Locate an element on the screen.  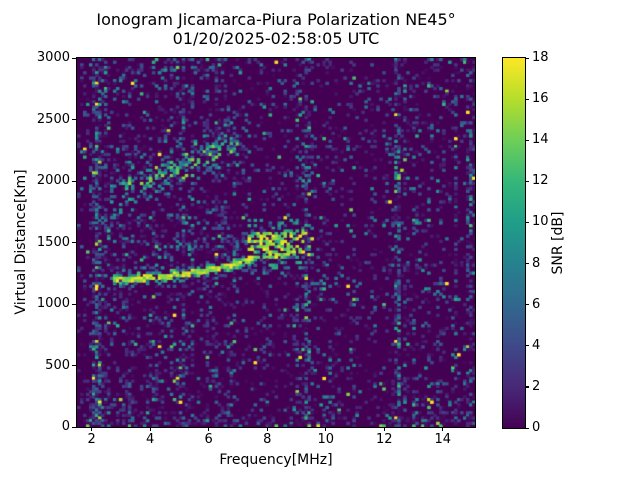
colorbar-label: SNR [dB] is located at coordinates (558, 243).